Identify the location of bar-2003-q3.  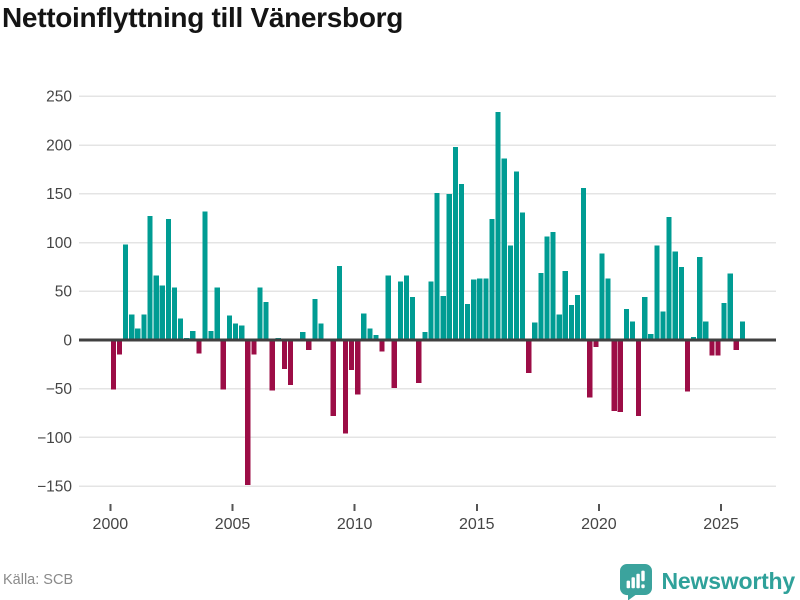
(199, 347).